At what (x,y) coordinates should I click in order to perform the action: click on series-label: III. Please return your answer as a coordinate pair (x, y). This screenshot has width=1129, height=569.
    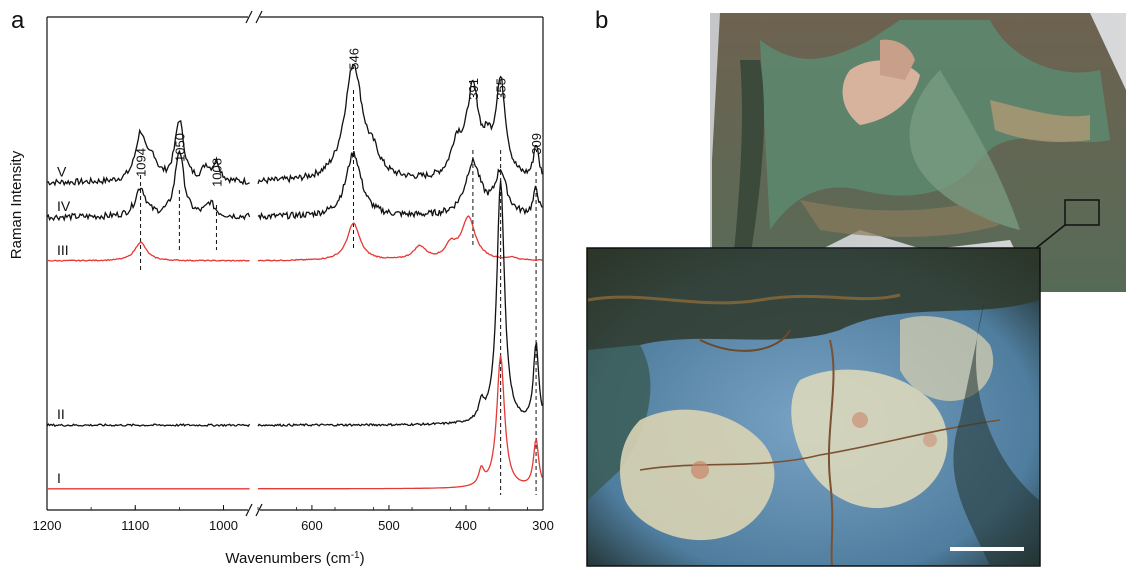
    Looking at the image, I should click on (63, 250).